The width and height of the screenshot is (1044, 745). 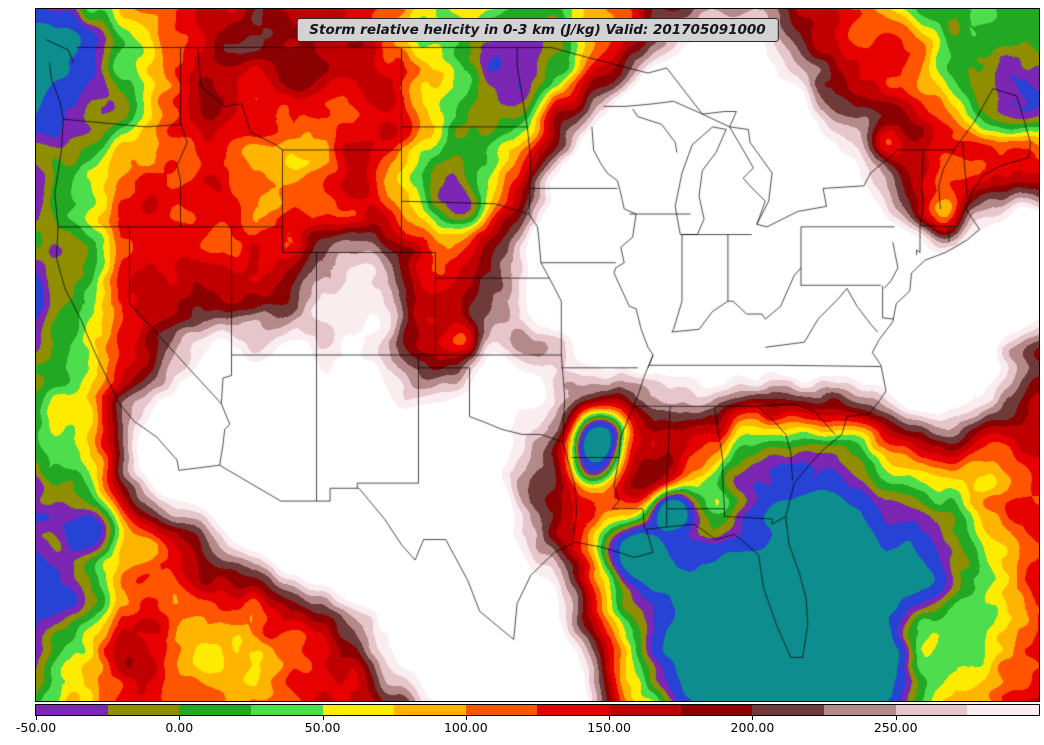 What do you see at coordinates (465, 727) in the screenshot?
I see `colorbar-tick-label: 100.00` at bounding box center [465, 727].